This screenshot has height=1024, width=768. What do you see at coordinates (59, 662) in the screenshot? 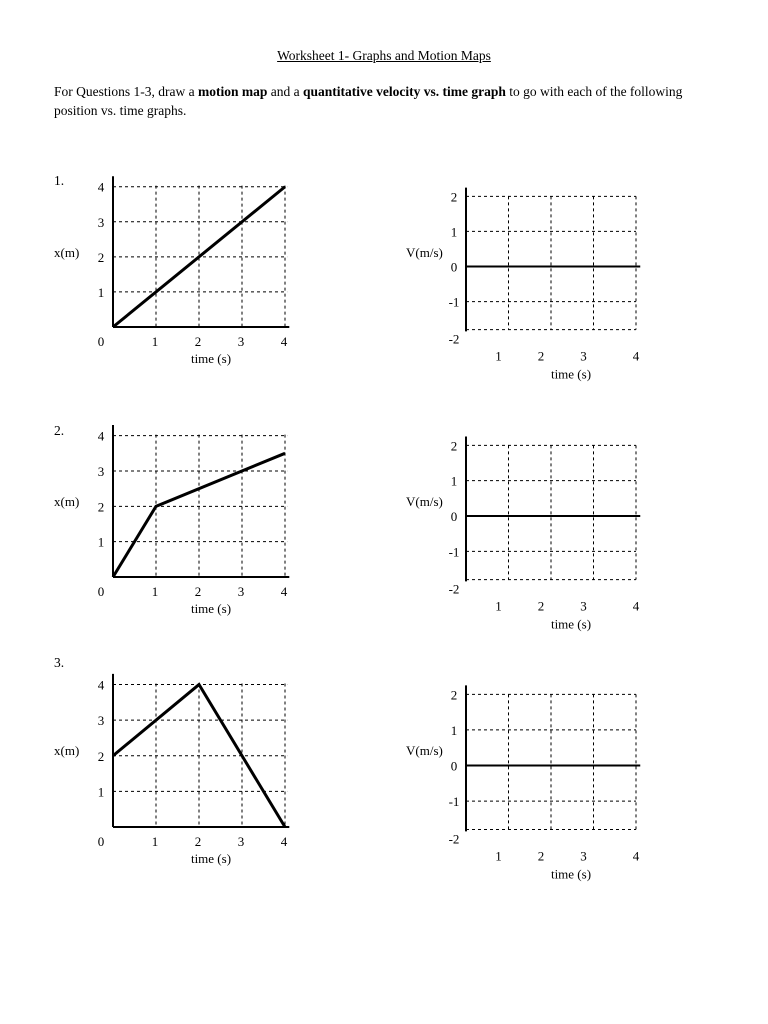
I see `question-number-3: 3.` at bounding box center [59, 662].